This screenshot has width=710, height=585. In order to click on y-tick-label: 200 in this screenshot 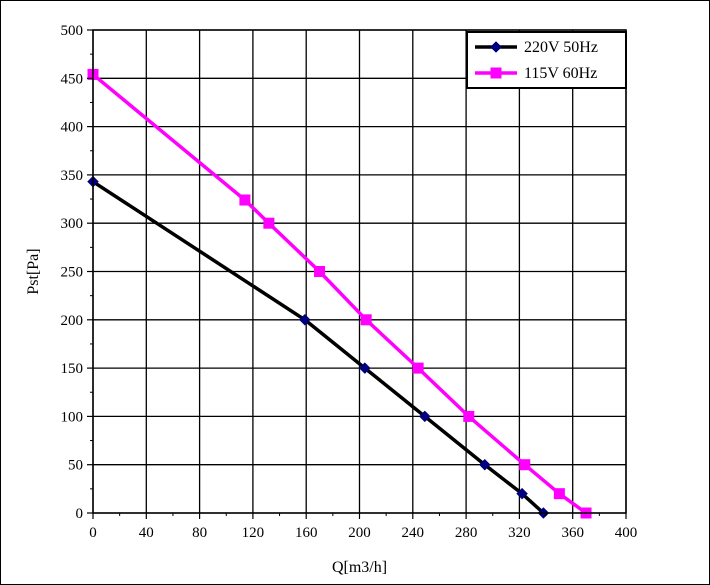, I will do `click(72, 321)`.